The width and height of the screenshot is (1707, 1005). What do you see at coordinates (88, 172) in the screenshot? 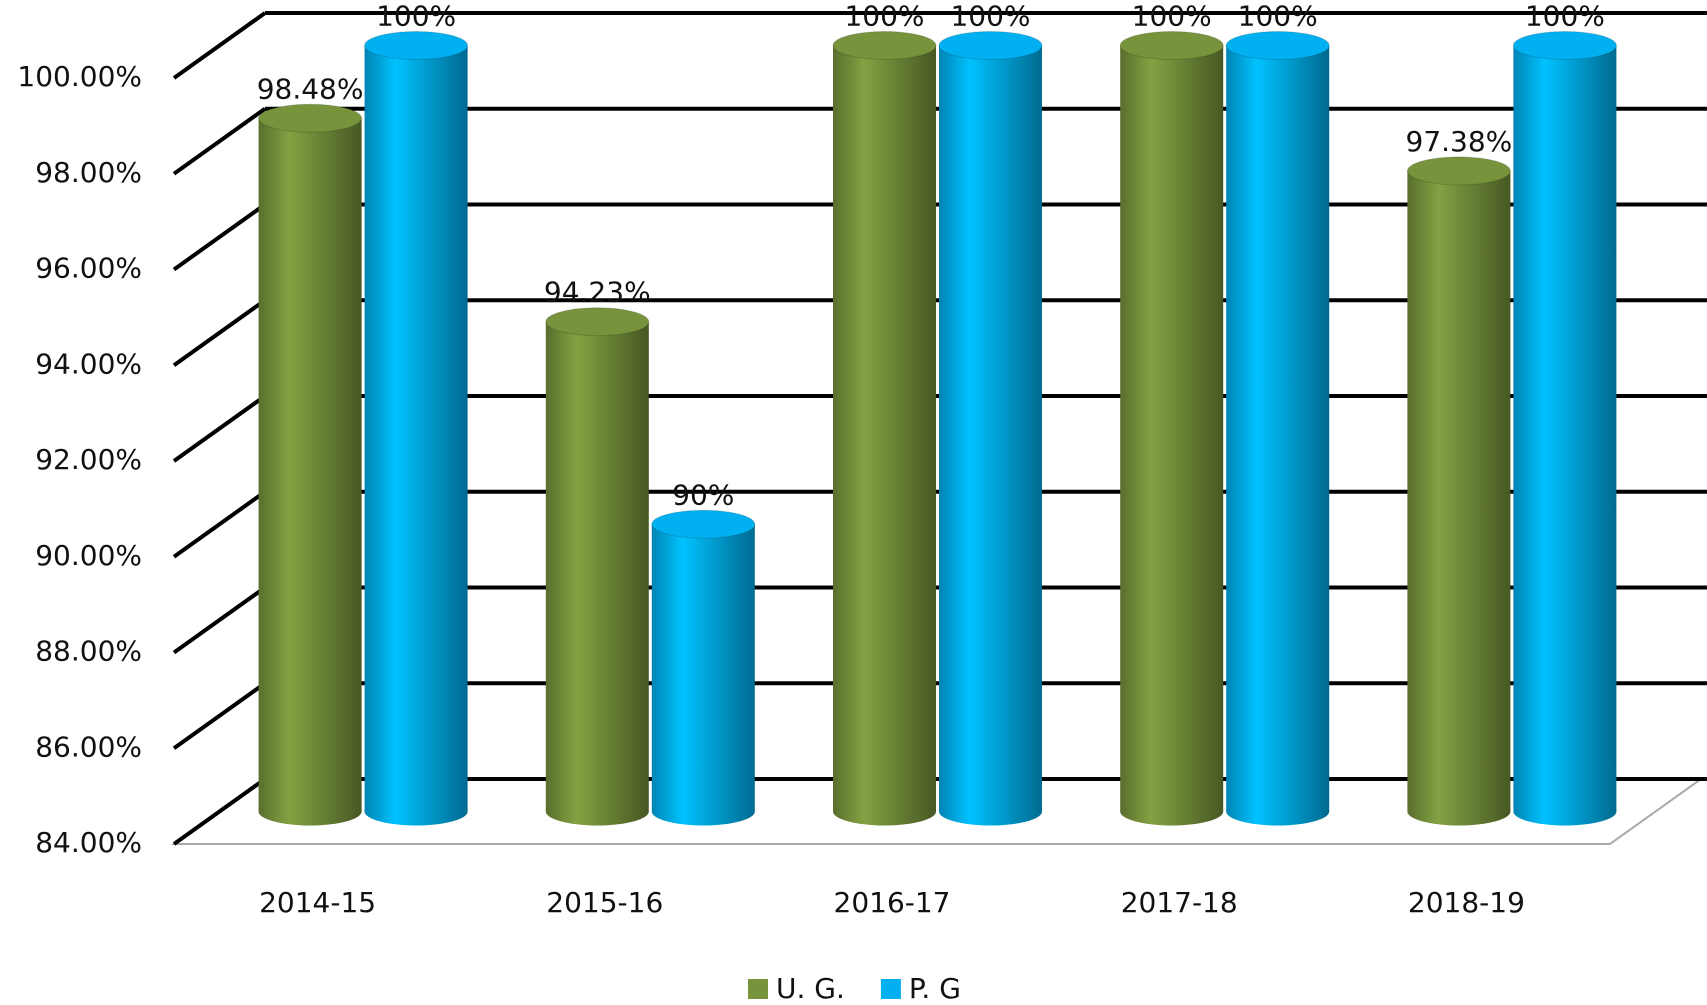
I see `y-tick-label: 98.00%` at bounding box center [88, 172].